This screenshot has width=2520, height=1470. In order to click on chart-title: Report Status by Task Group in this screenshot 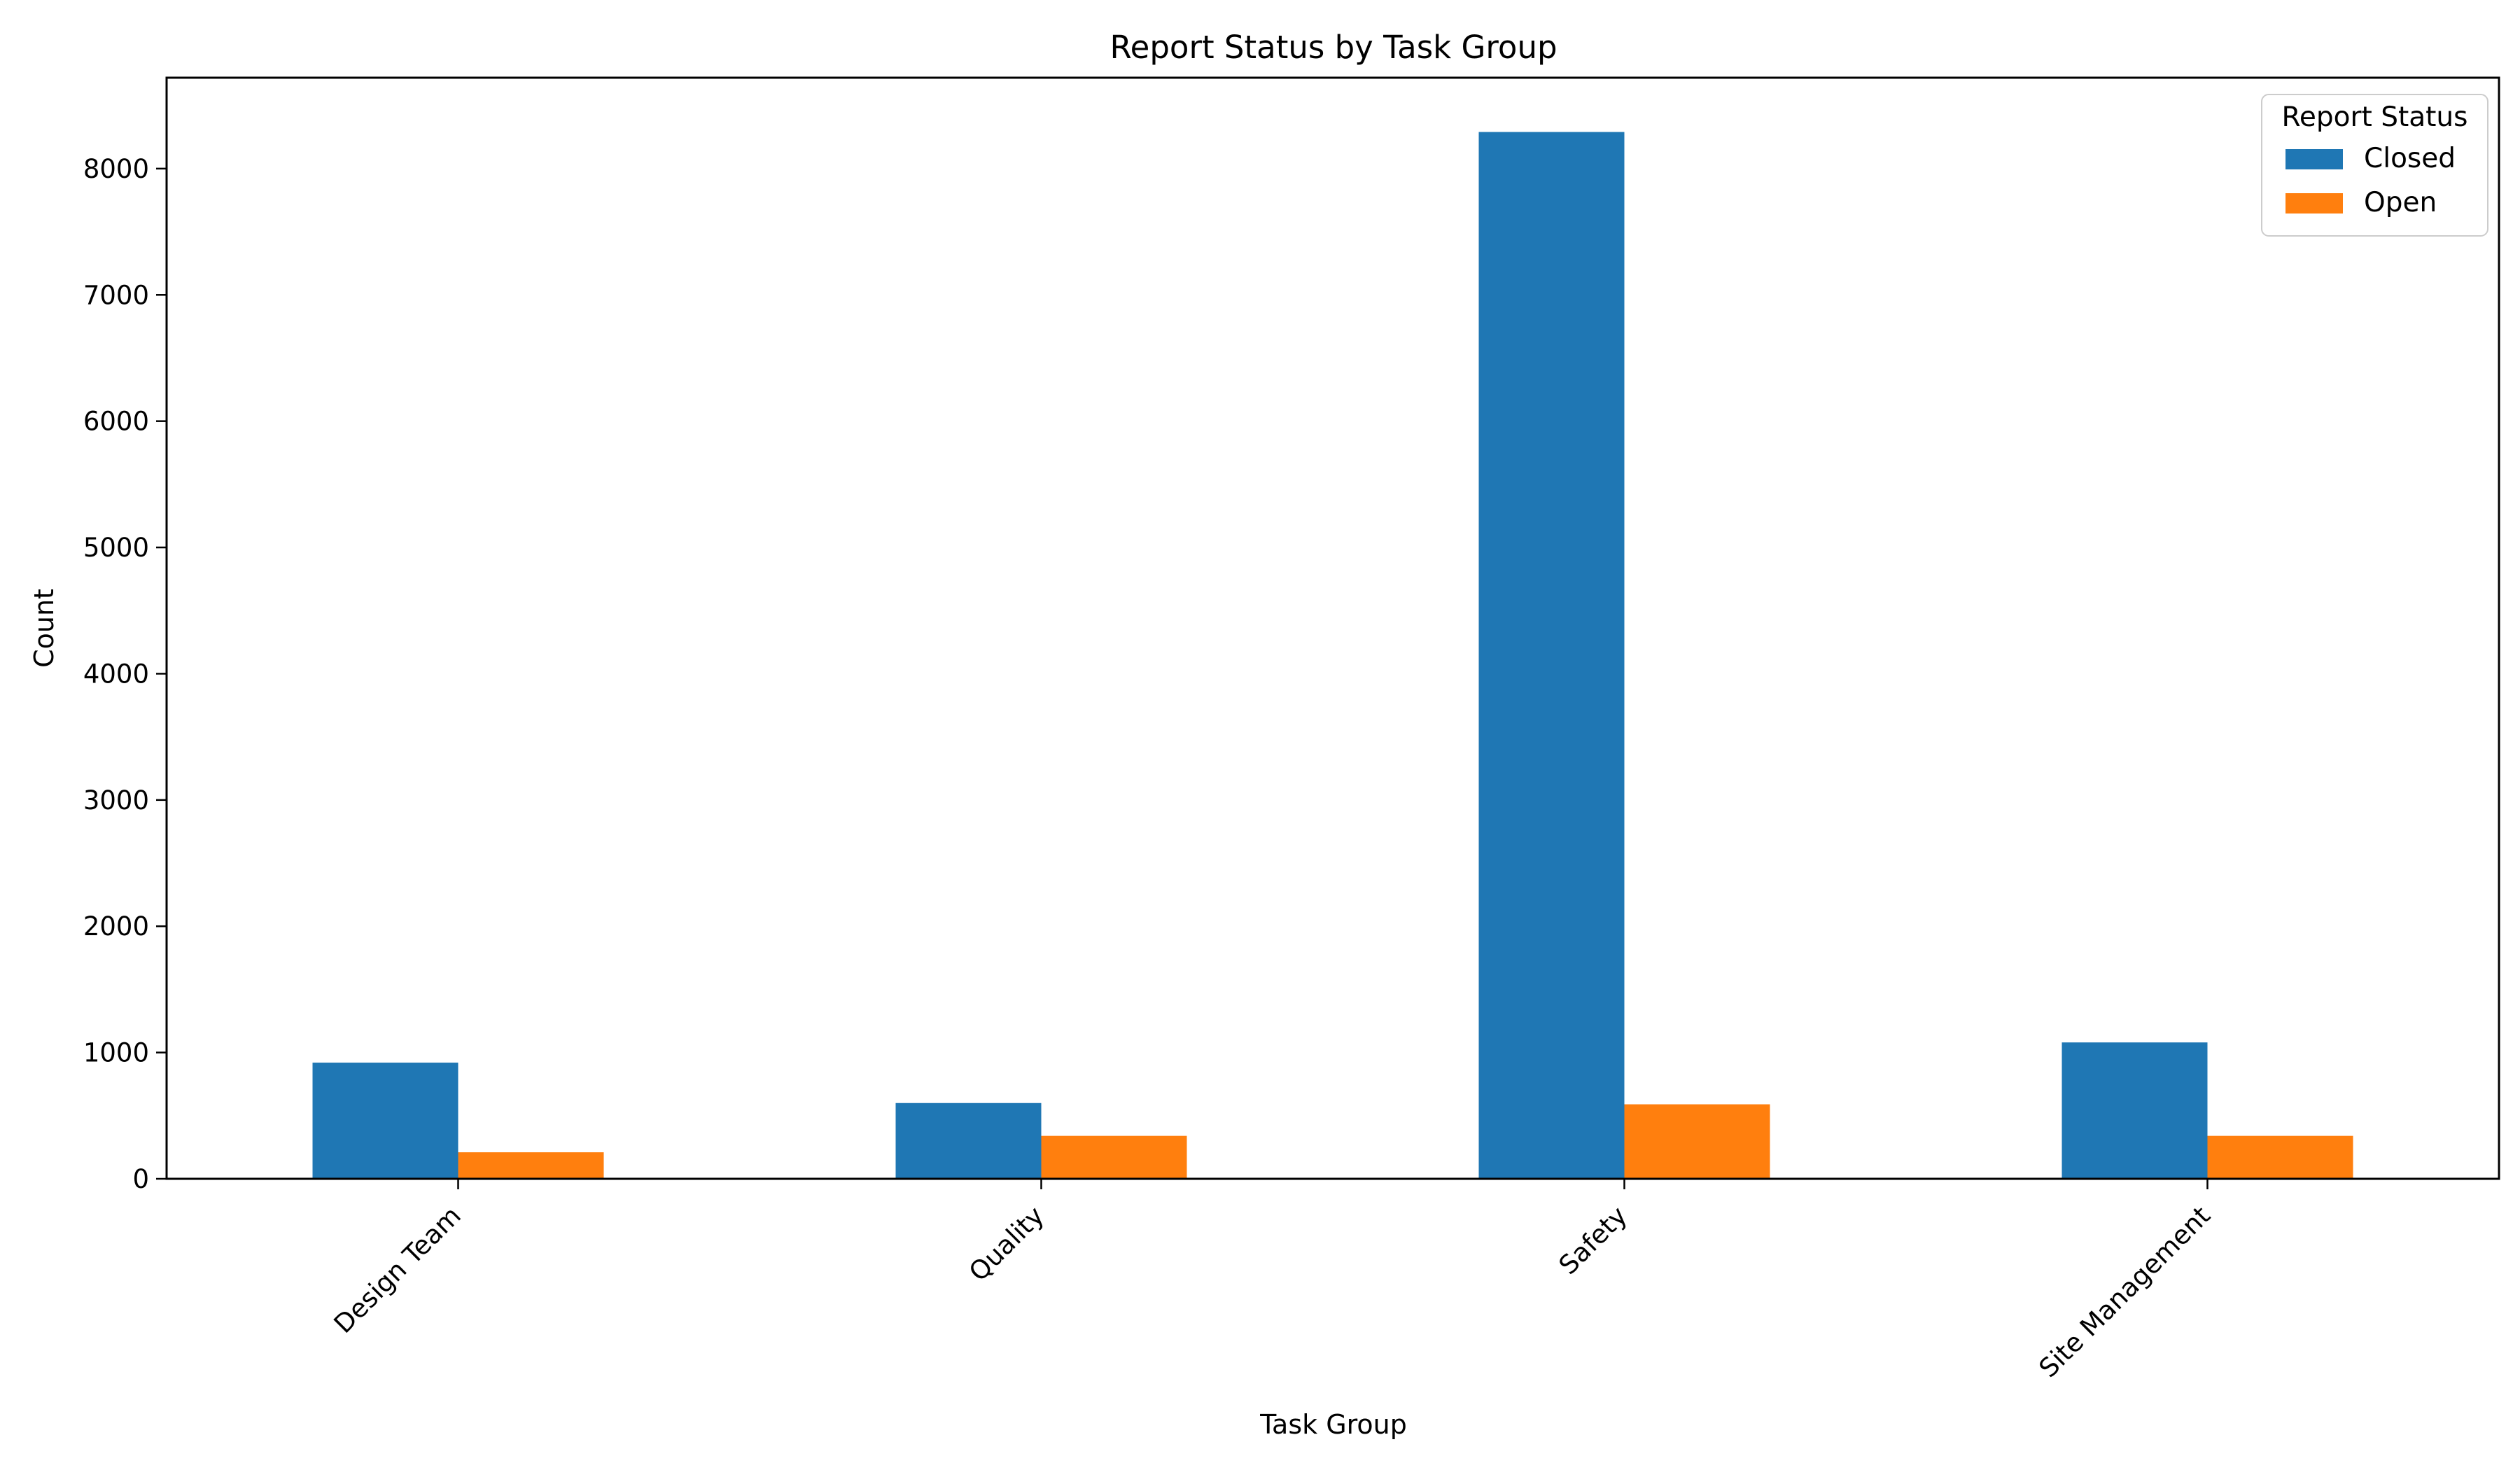, I will do `click(1333, 47)`.